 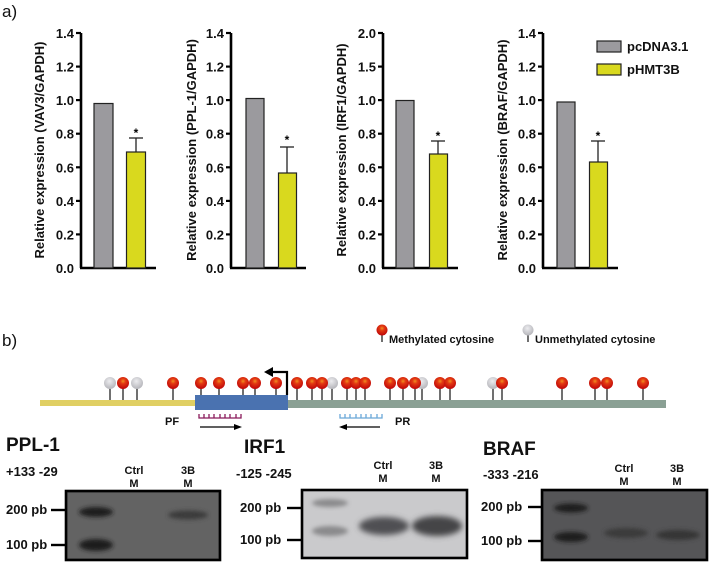 I want to click on upstream-region, so click(x=118, y=403).